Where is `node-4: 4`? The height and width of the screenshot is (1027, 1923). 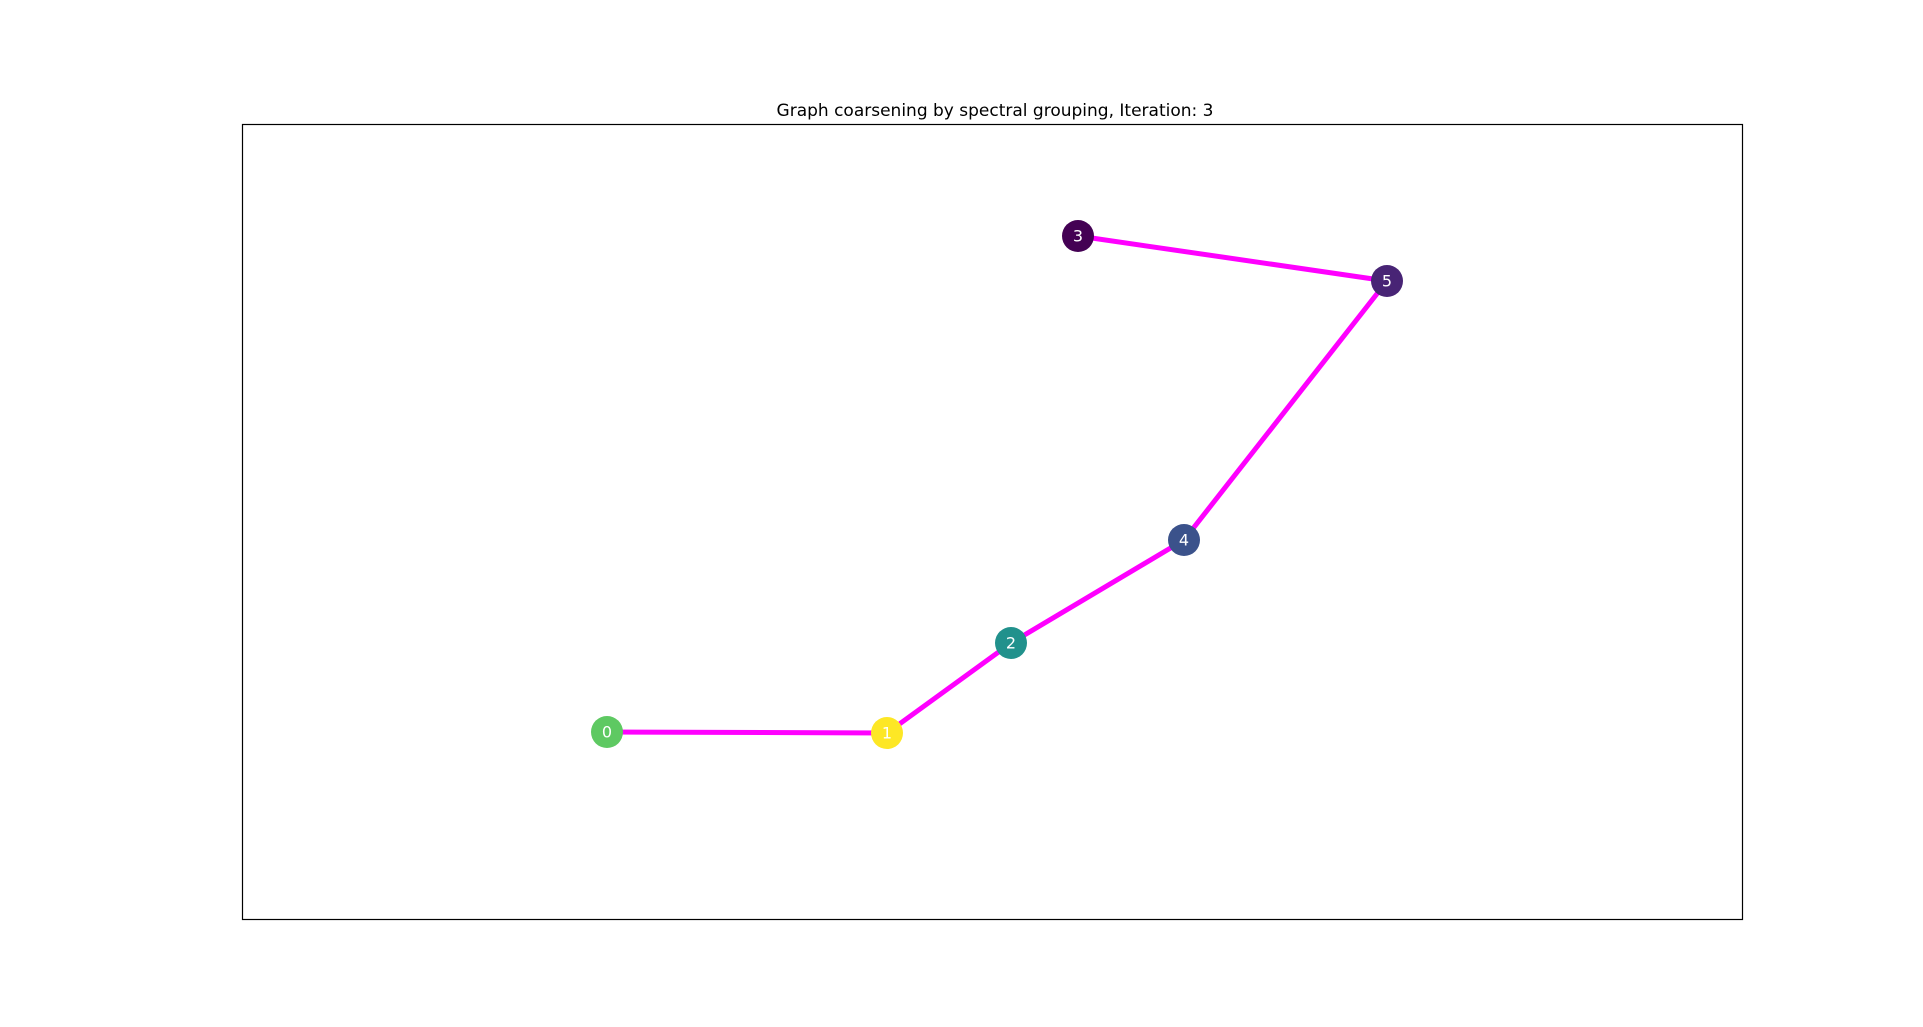
node-4: 4 is located at coordinates (1184, 540).